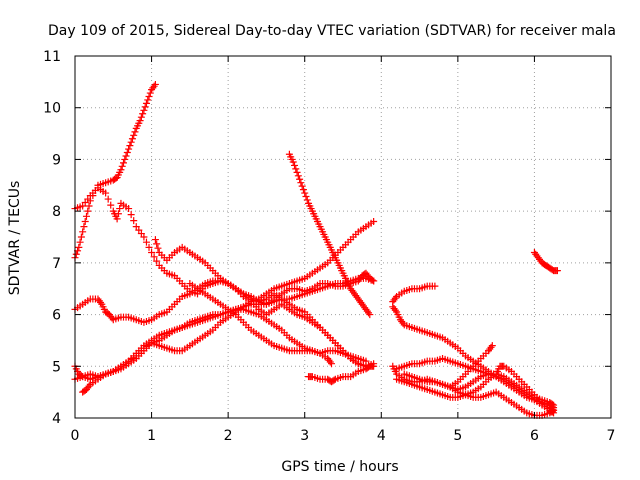  I want to click on y-tick-label: 11, so click(52, 57).